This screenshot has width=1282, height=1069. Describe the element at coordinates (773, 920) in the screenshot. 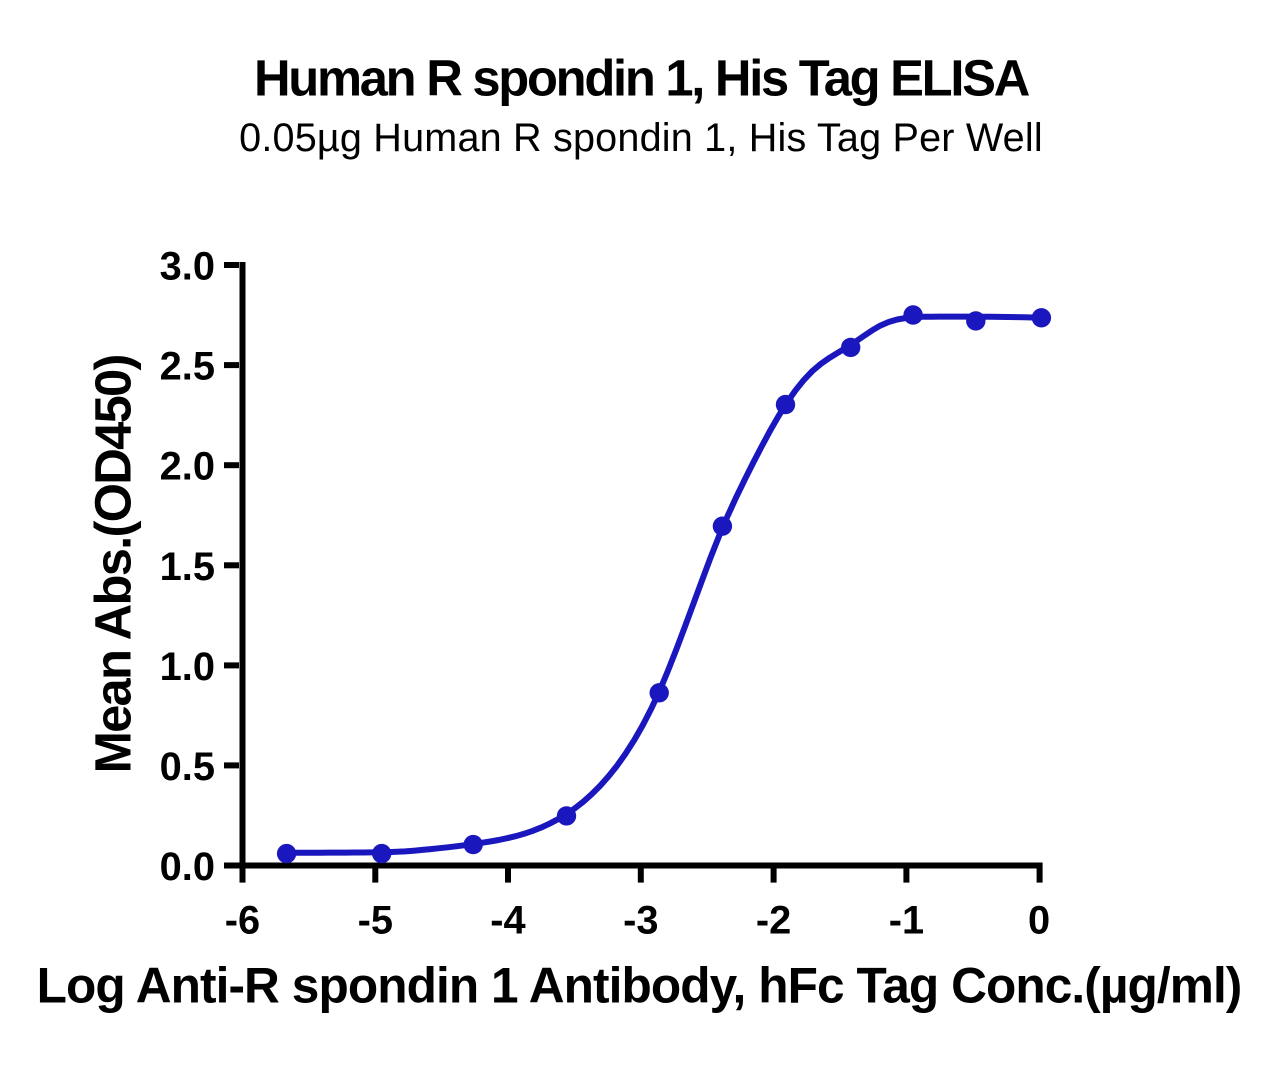

I see `svg-text: -2` at that location.